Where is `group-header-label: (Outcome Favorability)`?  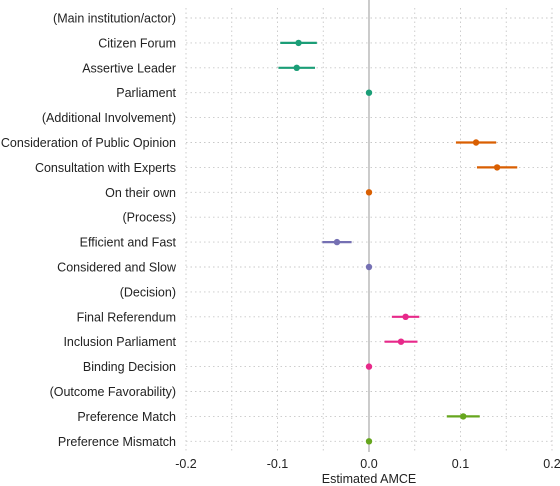 group-header-label: (Outcome Favorability) is located at coordinates (113, 392).